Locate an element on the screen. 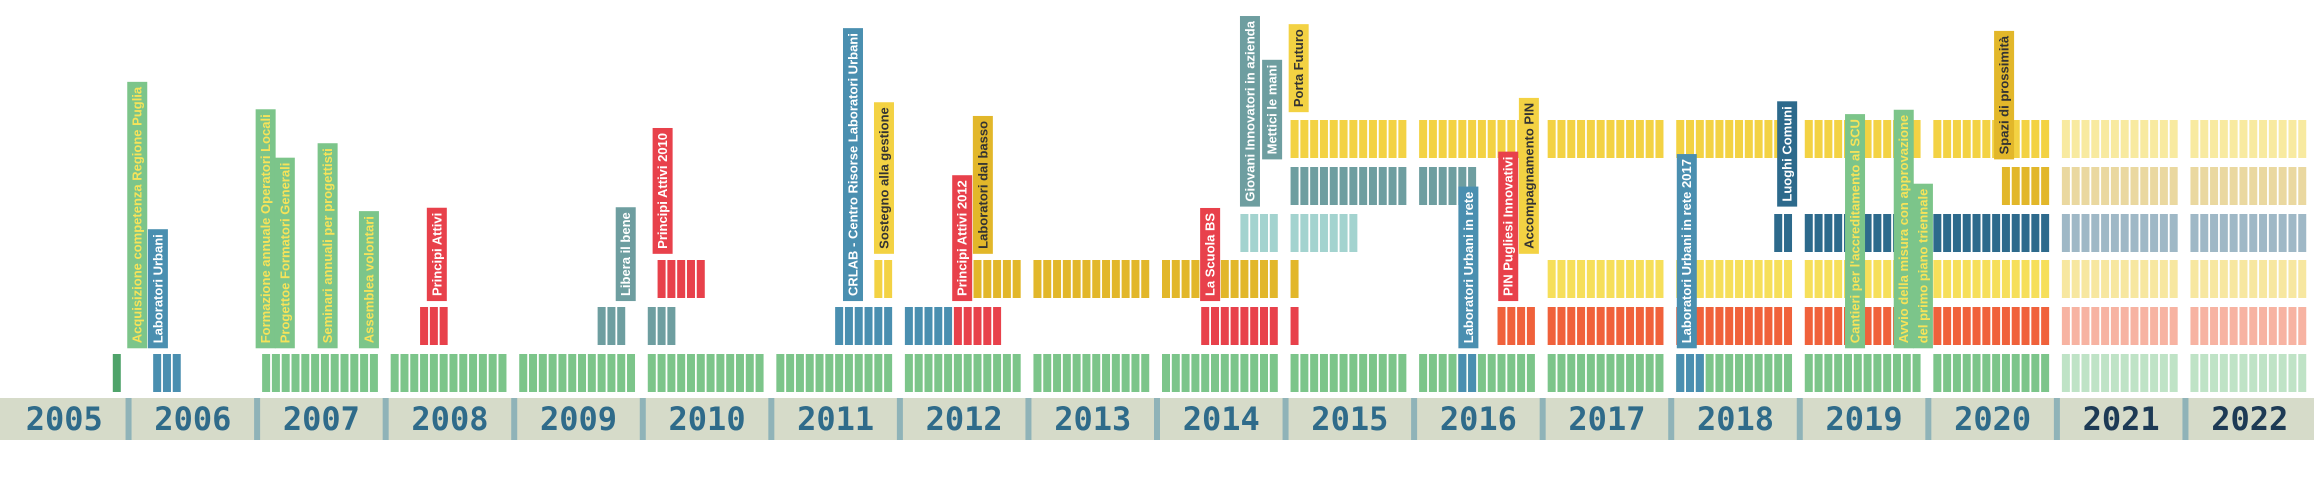 The height and width of the screenshot is (486, 2314). milestone-label: Seminari annuali per progettisti is located at coordinates (327, 246).